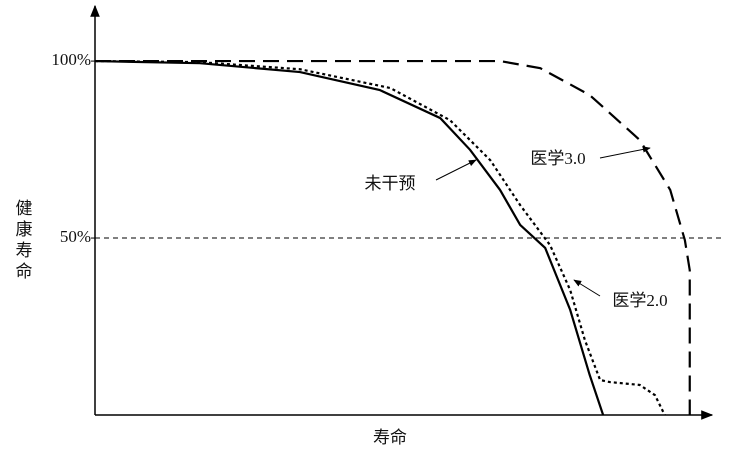 Image resolution: width=740 pixels, height=459 pixels. Describe the element at coordinates (75, 236) in the screenshot. I see `y-tick-label: 50%` at that location.